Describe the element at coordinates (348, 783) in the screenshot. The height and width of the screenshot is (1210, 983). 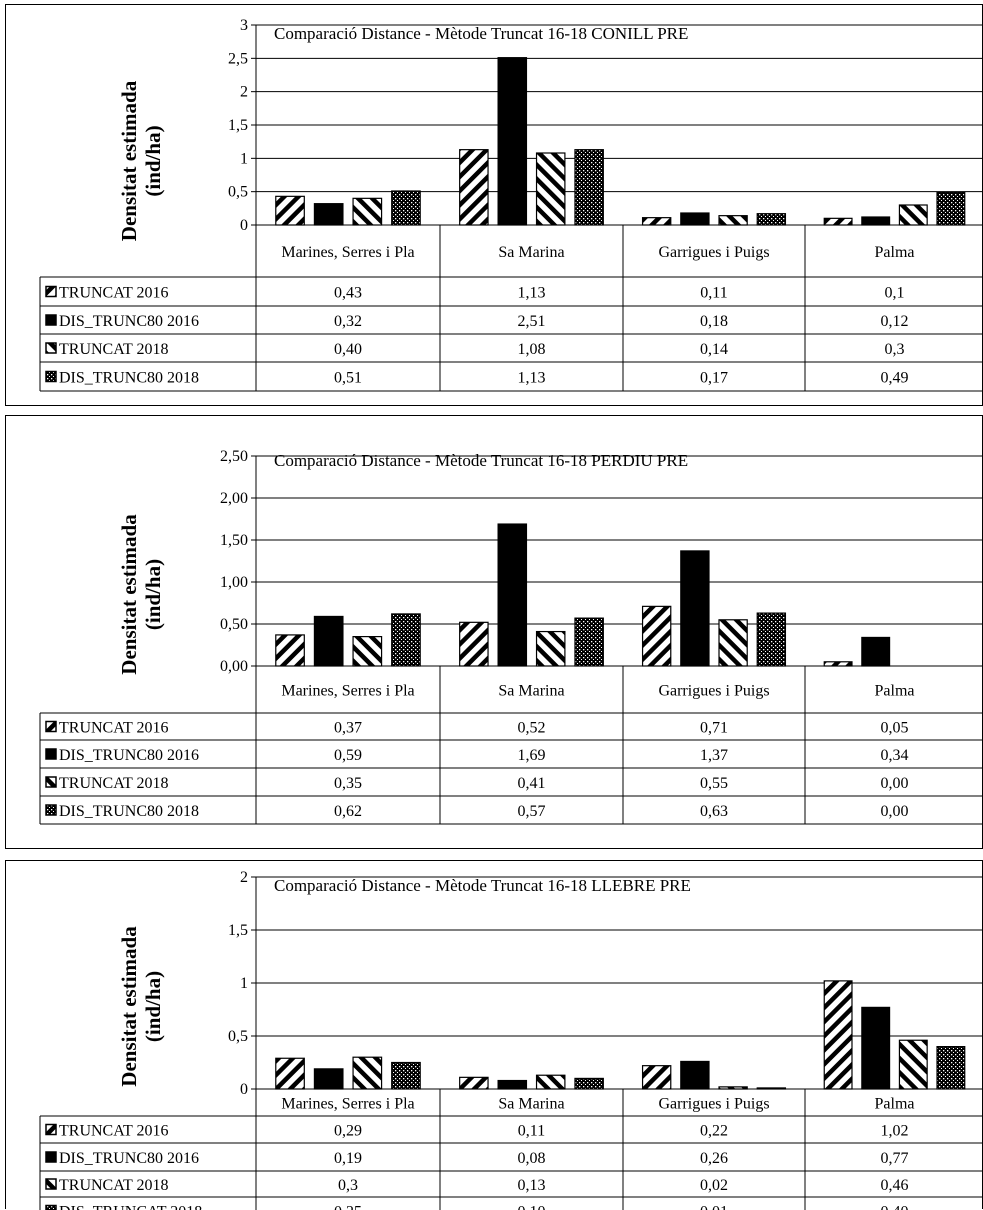
I see `table-cell-value: 0,35` at that location.